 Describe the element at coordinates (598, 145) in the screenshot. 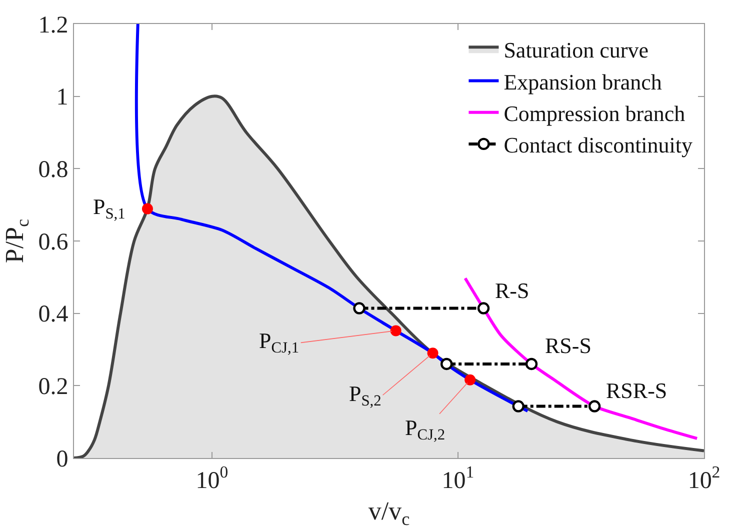

I see `legend-label: Contact discontinuity` at that location.